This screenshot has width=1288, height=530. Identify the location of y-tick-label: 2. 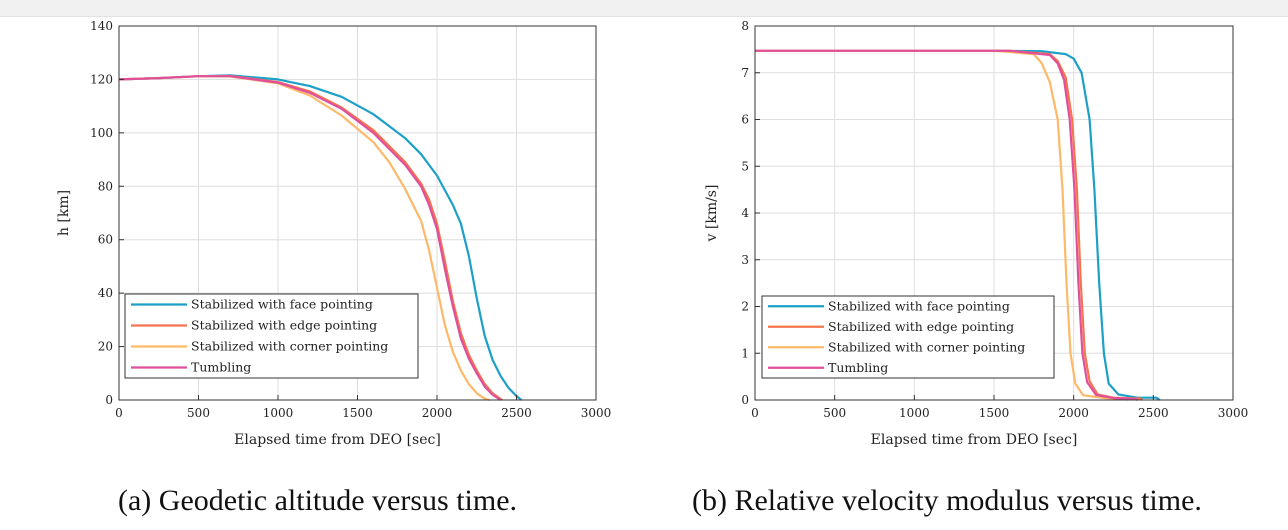
(745, 307).